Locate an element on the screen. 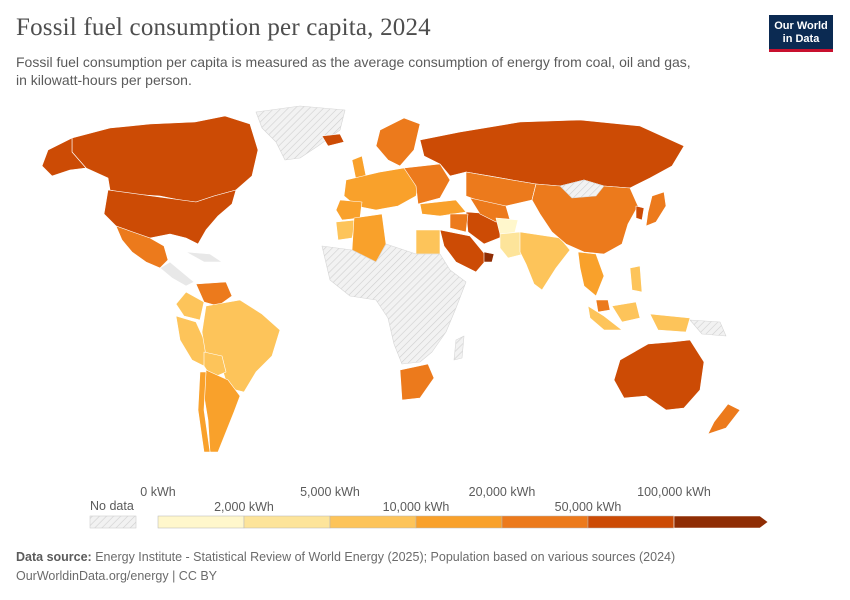  data-source-label: Data source: is located at coordinates (54, 557).